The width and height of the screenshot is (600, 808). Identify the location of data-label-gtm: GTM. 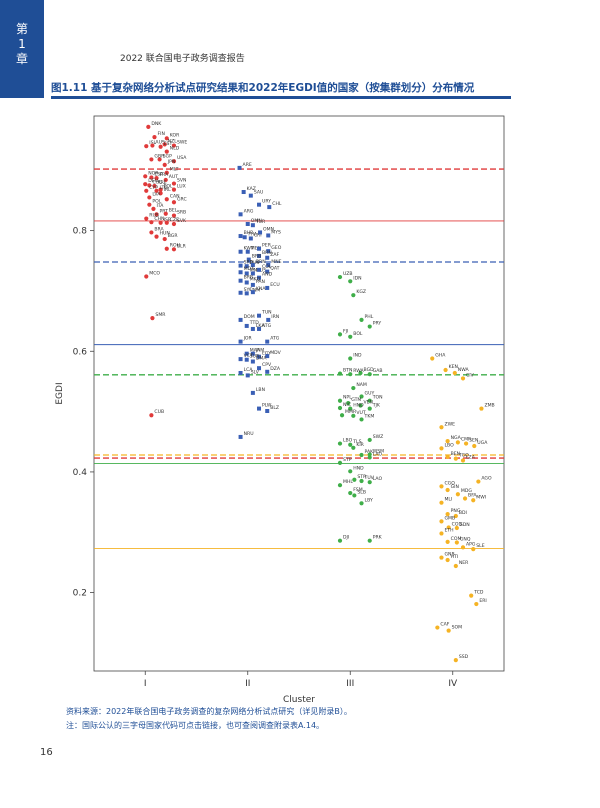
(356, 400).